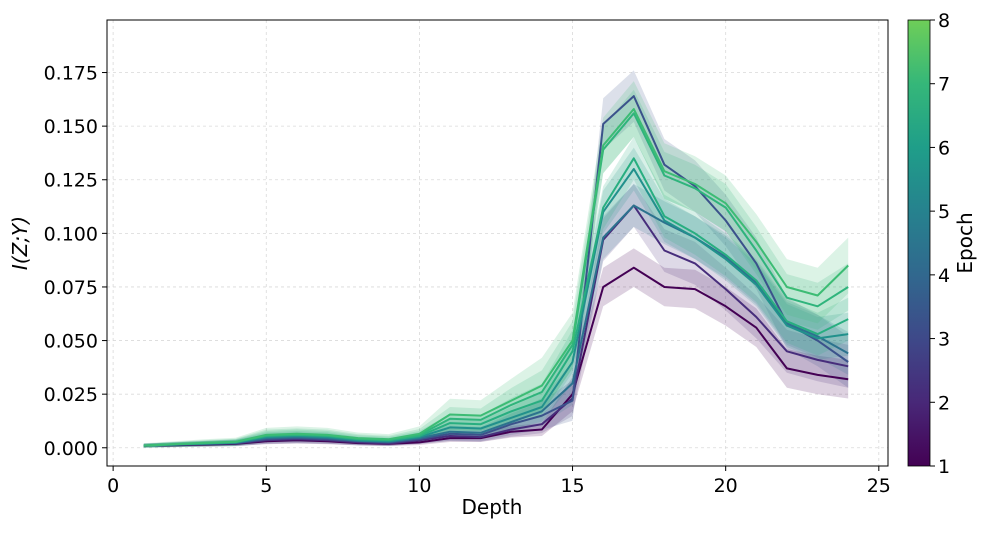 The height and width of the screenshot is (533, 997). Describe the element at coordinates (919, 243) in the screenshot. I see `colorbar` at that location.